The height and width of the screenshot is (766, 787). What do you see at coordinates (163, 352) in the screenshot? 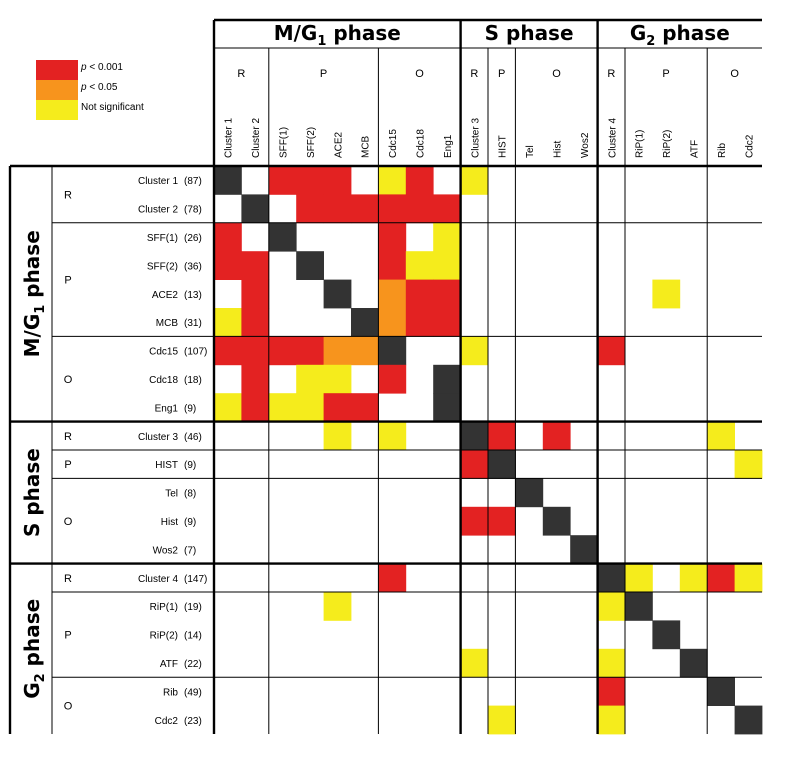
I see `row-label: Cdc15` at bounding box center [163, 352].